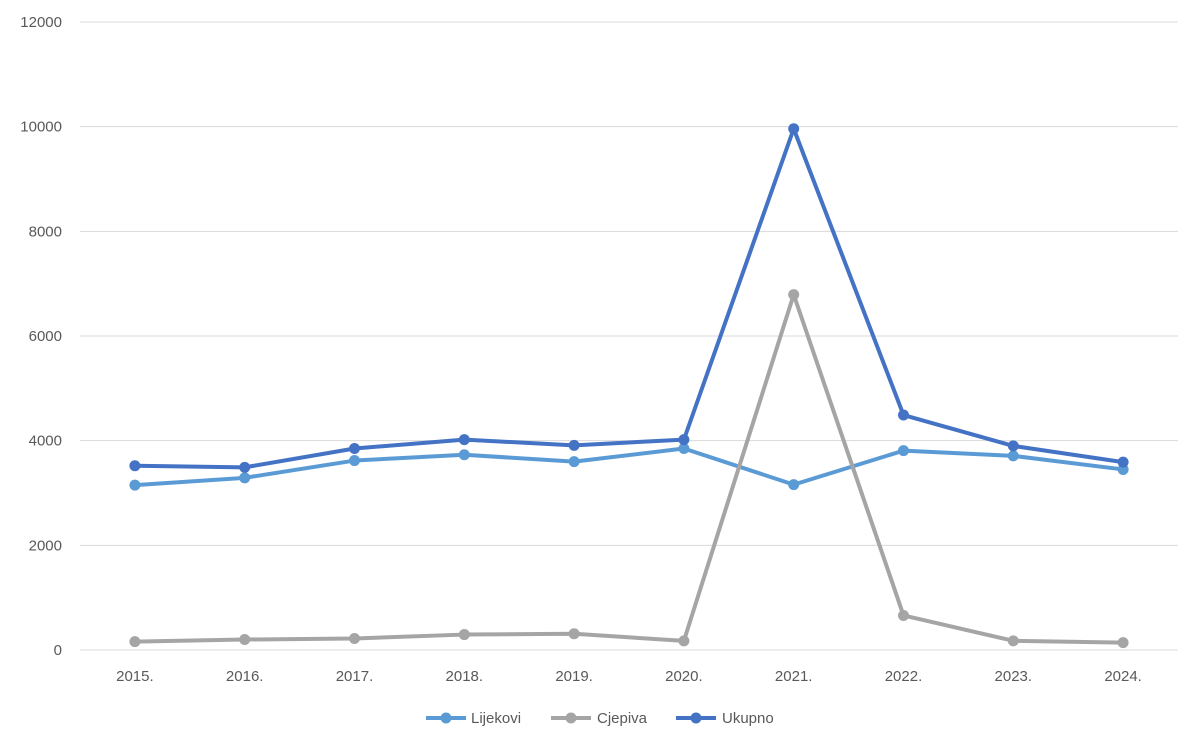  What do you see at coordinates (45, 545) in the screenshot?
I see `y-tick-label: 2000` at bounding box center [45, 545].